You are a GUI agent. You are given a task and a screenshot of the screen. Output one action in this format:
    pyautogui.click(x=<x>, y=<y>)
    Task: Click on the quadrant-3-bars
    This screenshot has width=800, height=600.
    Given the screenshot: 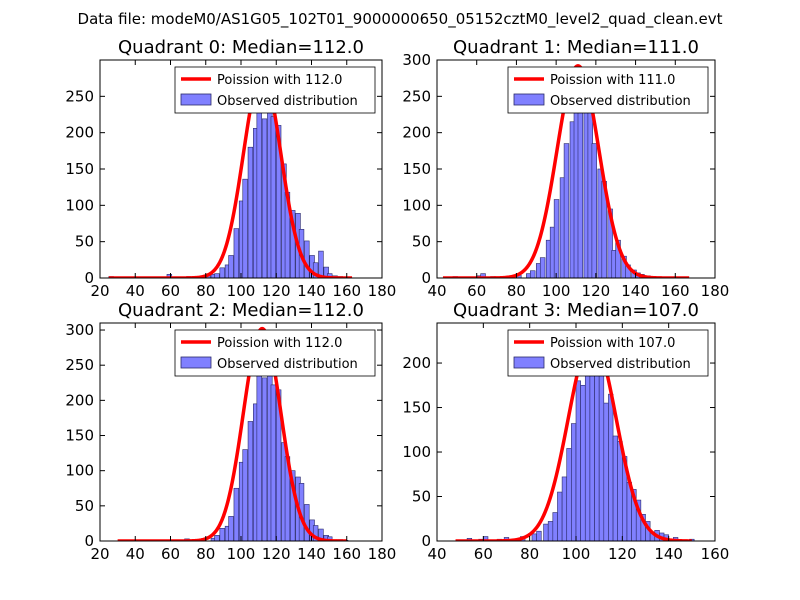 What is the action you would take?
    pyautogui.click(x=580, y=445)
    